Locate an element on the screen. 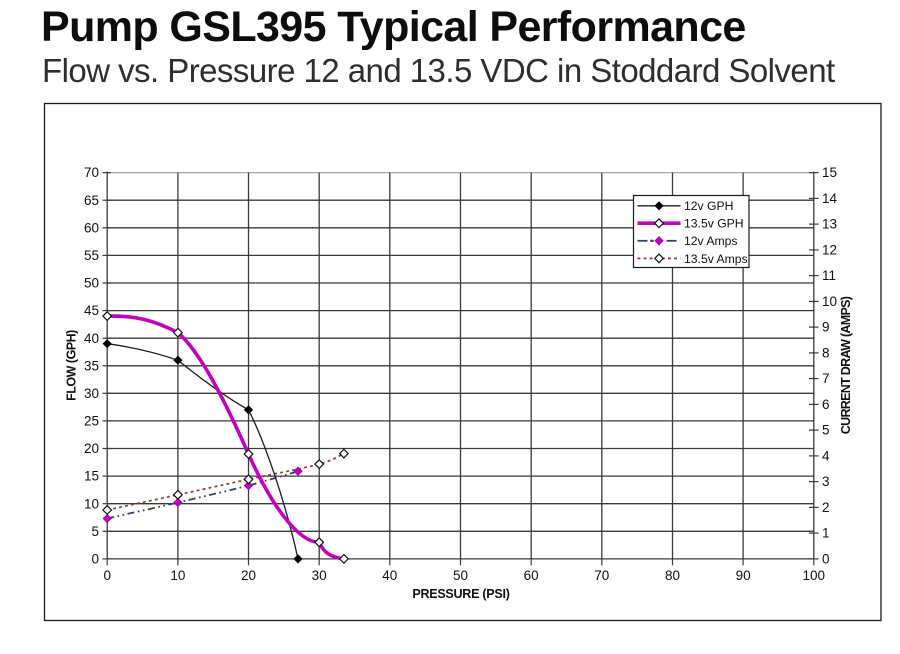 This screenshot has width=900, height=654. svg-text: 3 is located at coordinates (826, 481).